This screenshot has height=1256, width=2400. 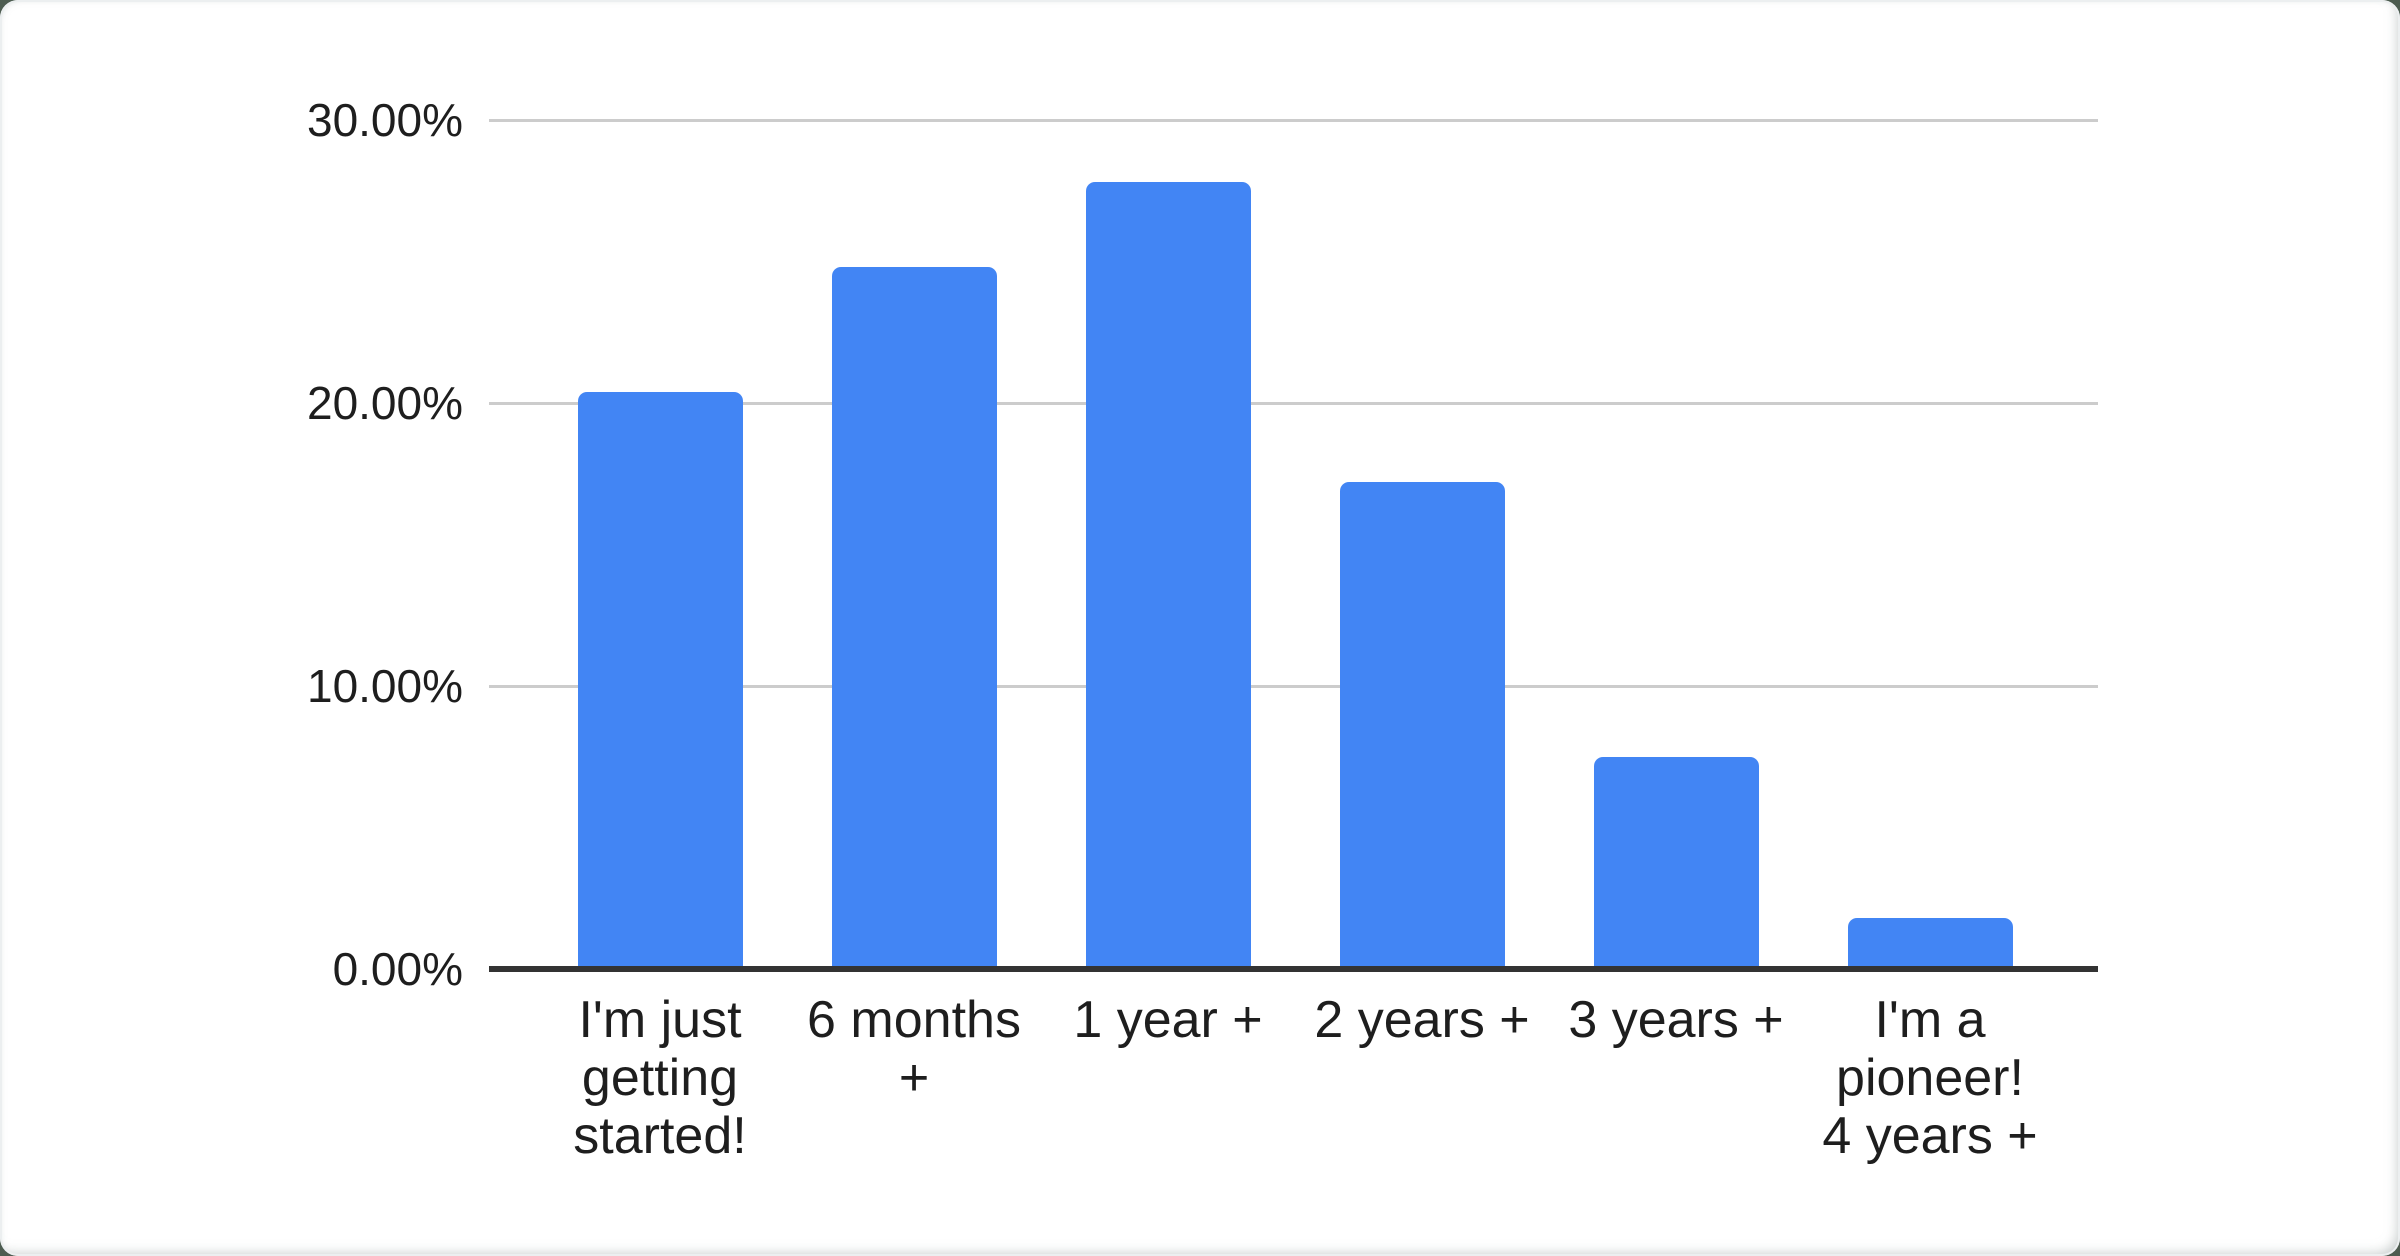 I want to click on x-category-label: 1 year +, so click(x=1168, y=1020).